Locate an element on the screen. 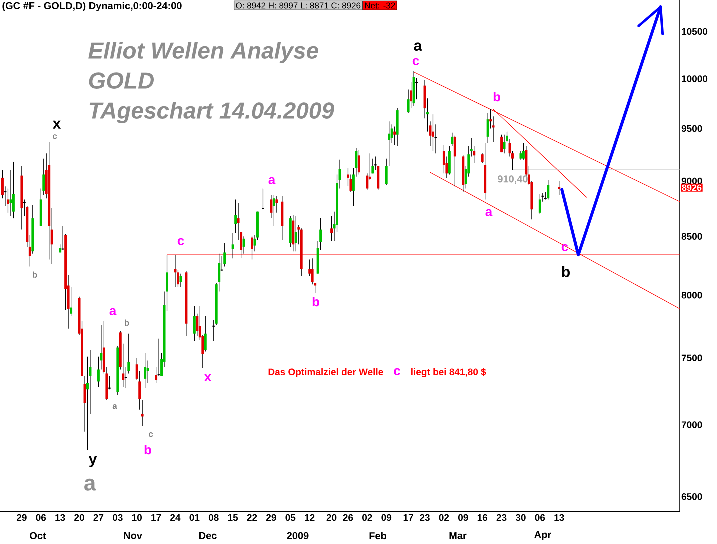 Image resolution: width=717 pixels, height=544 pixels. y-tick-label: 7000 is located at coordinates (692, 425).